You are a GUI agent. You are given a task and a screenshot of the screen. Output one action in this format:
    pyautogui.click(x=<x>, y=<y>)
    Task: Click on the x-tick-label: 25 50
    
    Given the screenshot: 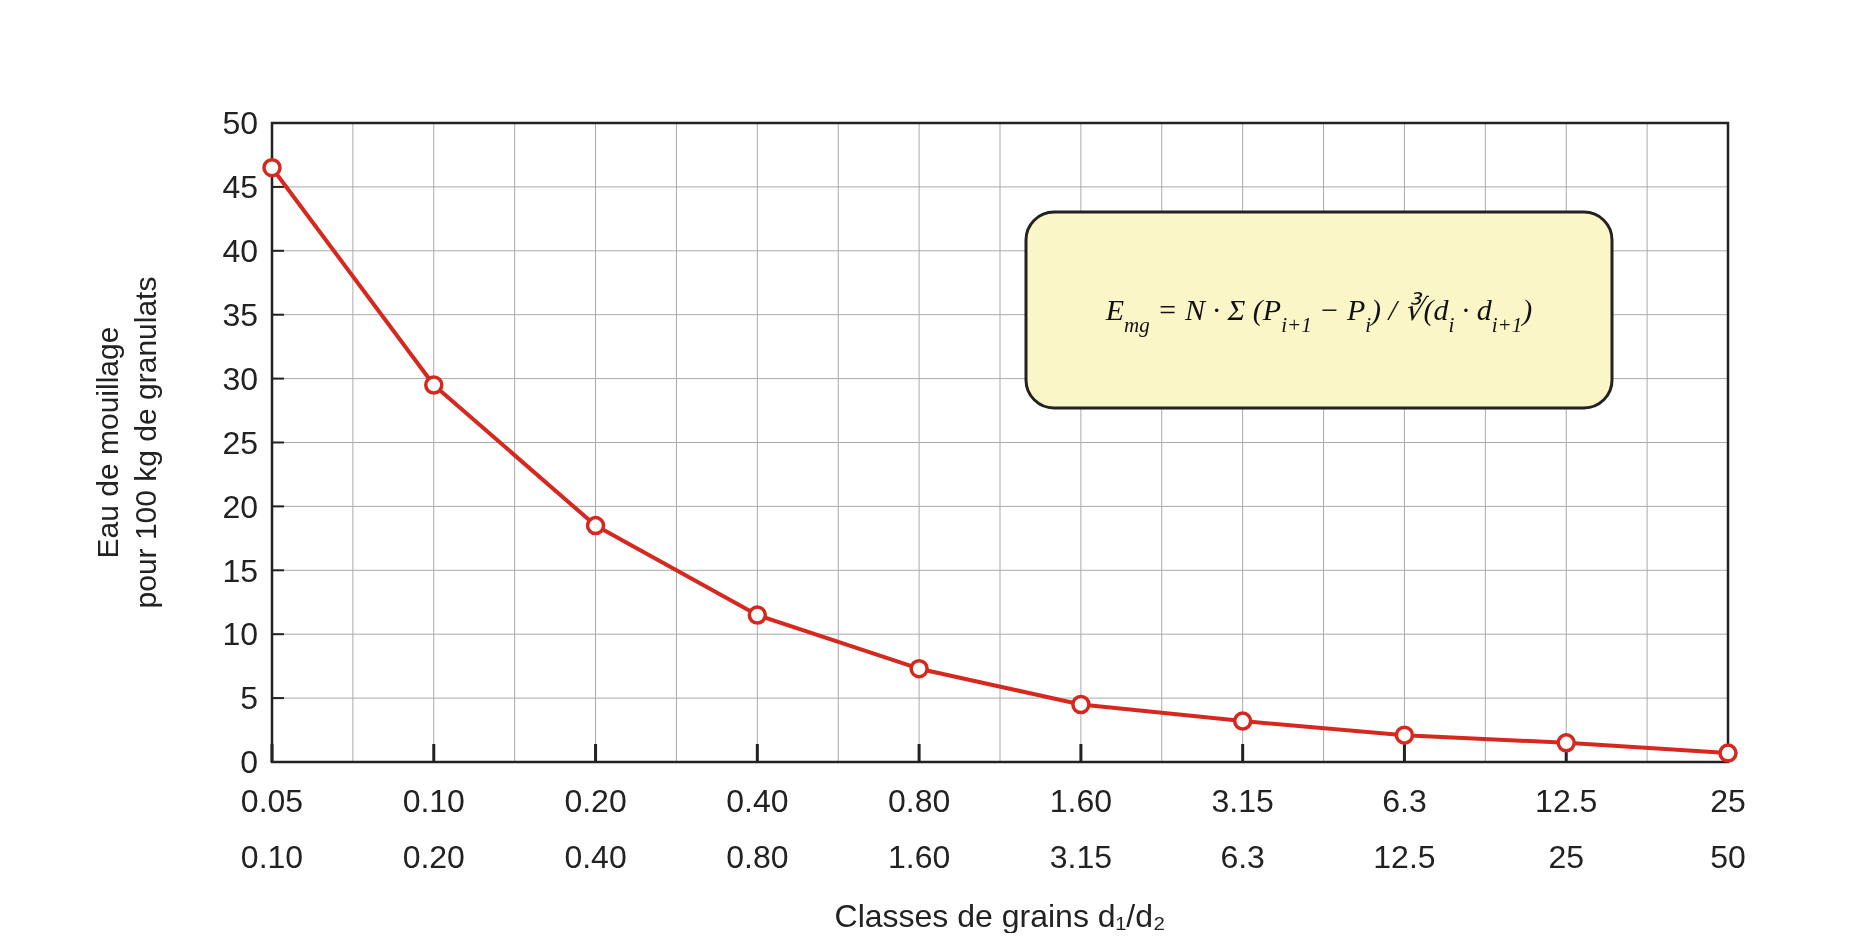 What is the action you would take?
    pyautogui.click(x=1728, y=829)
    